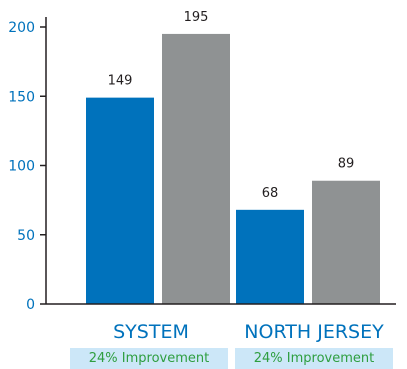 This screenshot has width=407, height=369. Describe the element at coordinates (26, 236) in the screenshot. I see `y-tick-label-50: 50` at that location.